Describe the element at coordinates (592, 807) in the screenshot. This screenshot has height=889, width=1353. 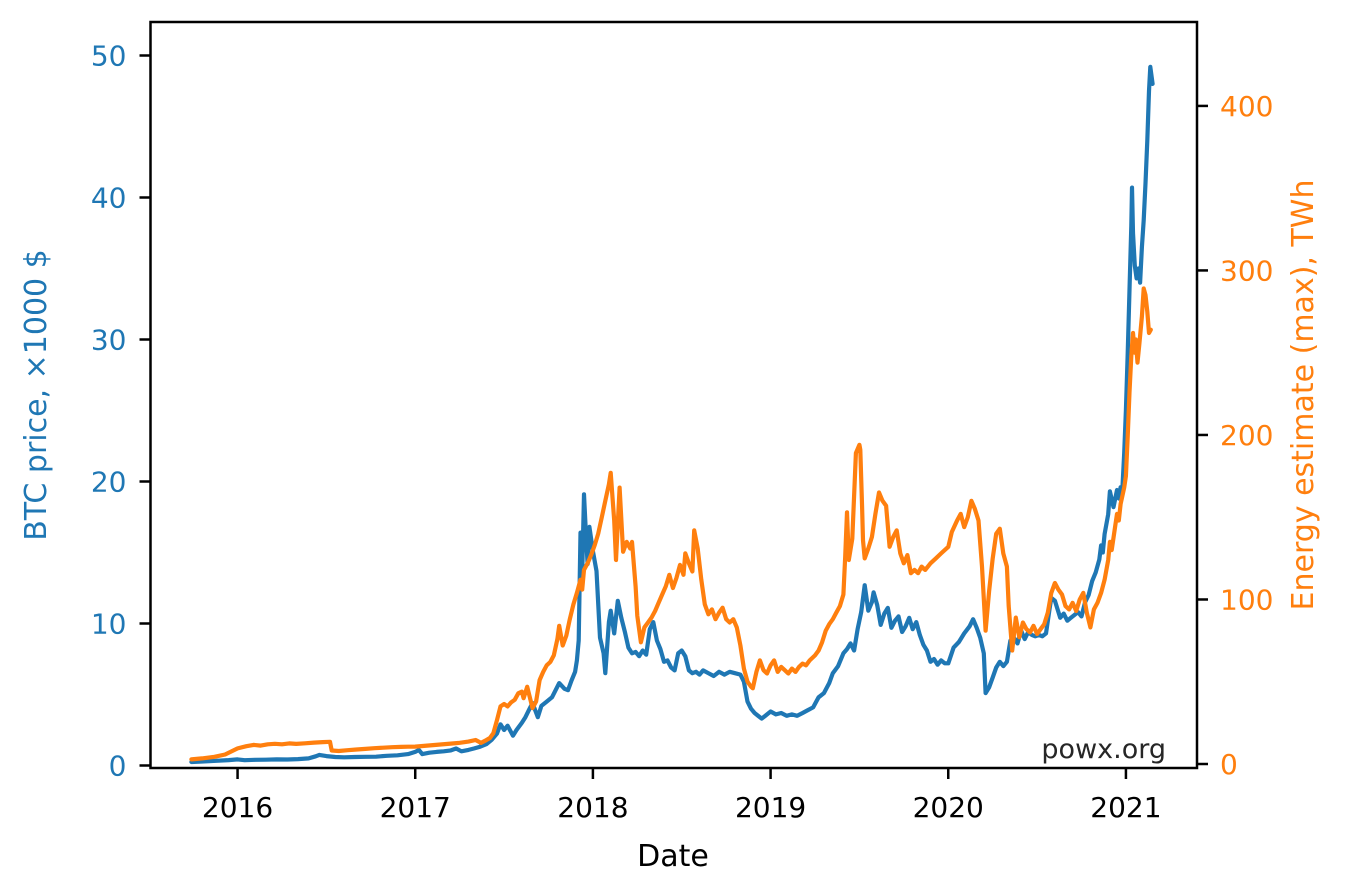
I see `x-tick-label: 2018` at that location.